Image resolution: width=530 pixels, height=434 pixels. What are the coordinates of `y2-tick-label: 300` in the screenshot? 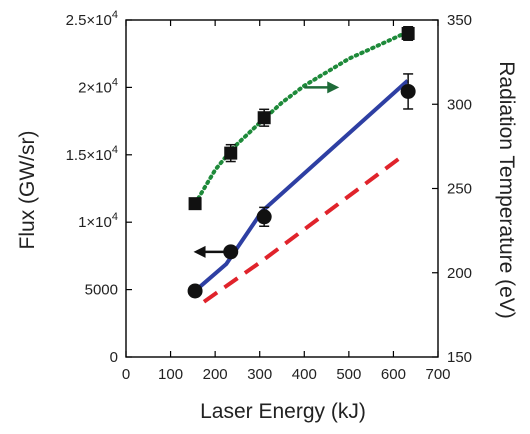 It's located at (459, 104).